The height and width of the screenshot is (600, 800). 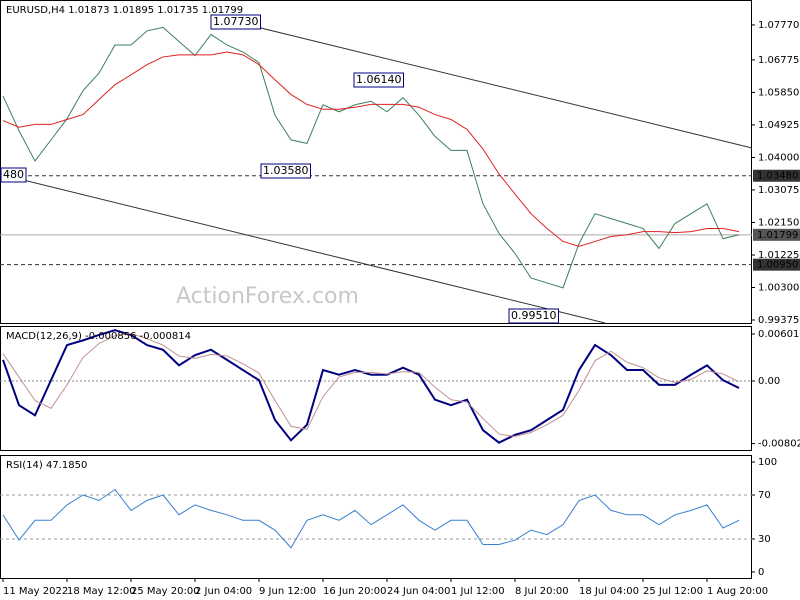 I want to click on y-tick-label: 1.01225, so click(x=778, y=255).